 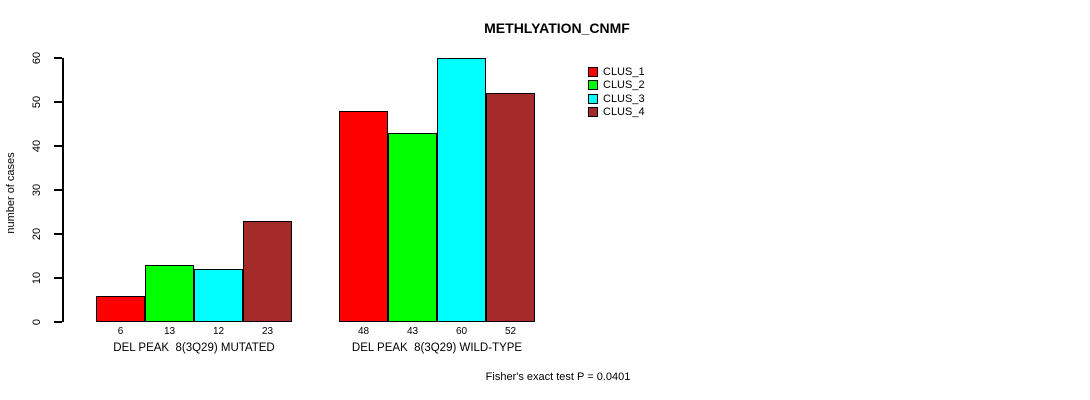 What do you see at coordinates (169, 331) in the screenshot?
I see `bar-value-label-clus_2-group1: 13` at bounding box center [169, 331].